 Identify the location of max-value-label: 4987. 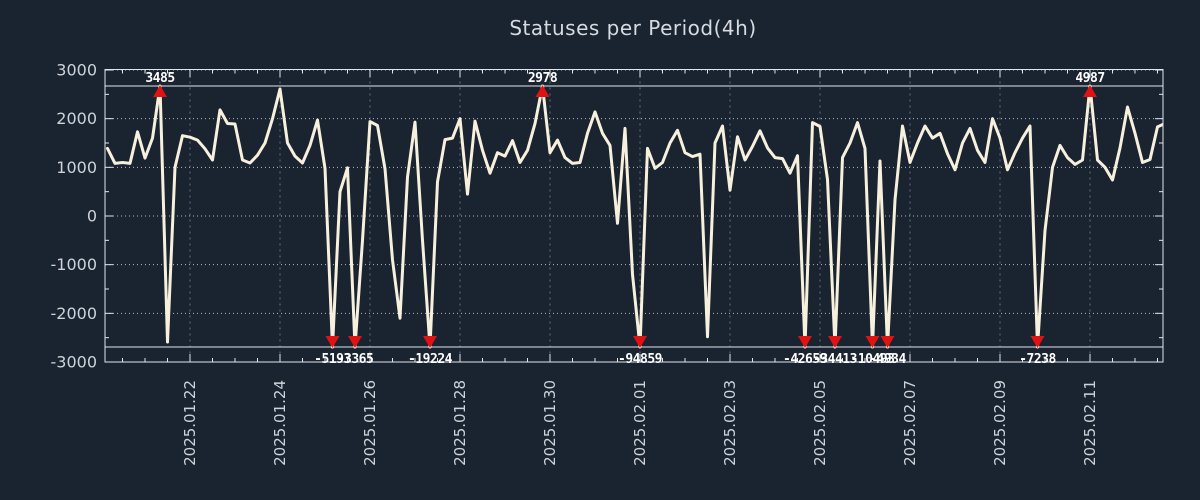
(1089, 78).